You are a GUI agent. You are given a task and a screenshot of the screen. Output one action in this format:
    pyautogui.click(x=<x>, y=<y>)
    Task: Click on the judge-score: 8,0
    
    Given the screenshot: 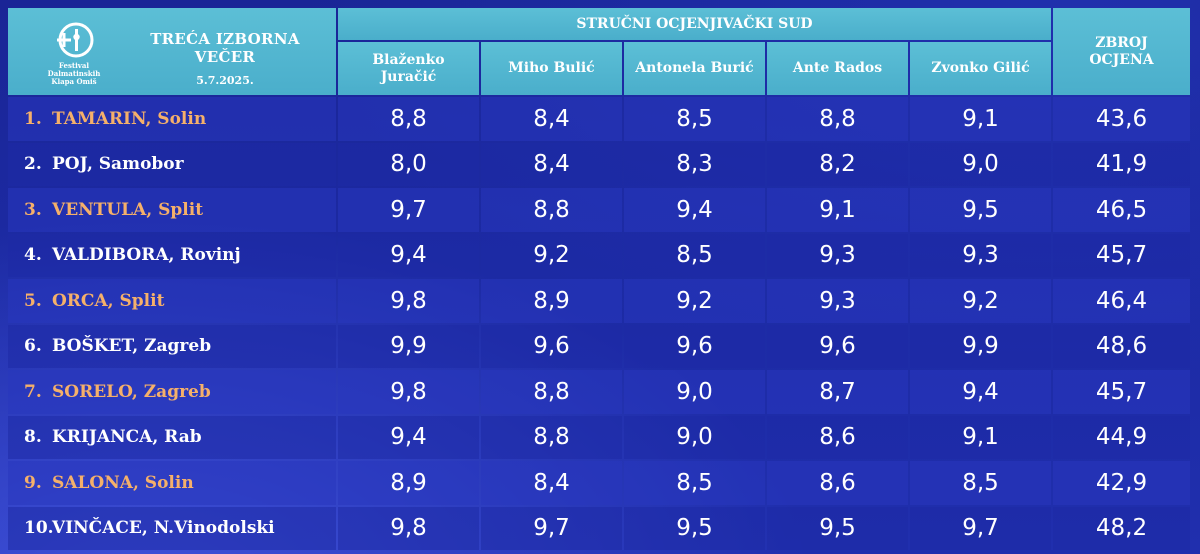 What is the action you would take?
    pyautogui.click(x=408, y=164)
    